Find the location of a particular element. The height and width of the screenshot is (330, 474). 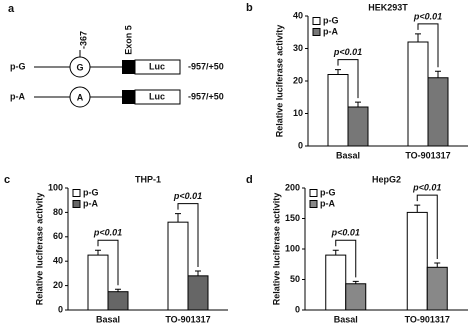

y-tick-label: 10 is located at coordinates (298, 113).